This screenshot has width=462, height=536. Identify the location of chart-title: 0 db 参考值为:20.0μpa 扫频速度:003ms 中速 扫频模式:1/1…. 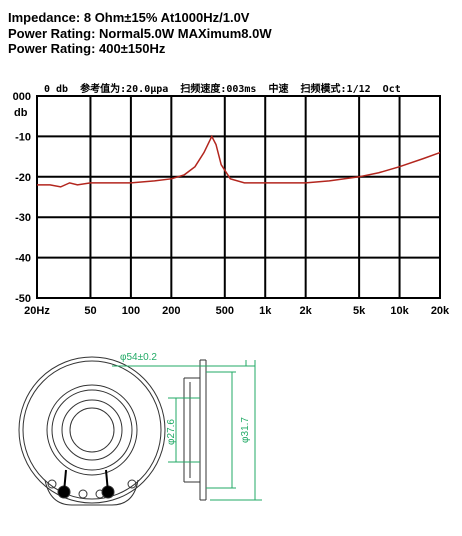
(222, 88).